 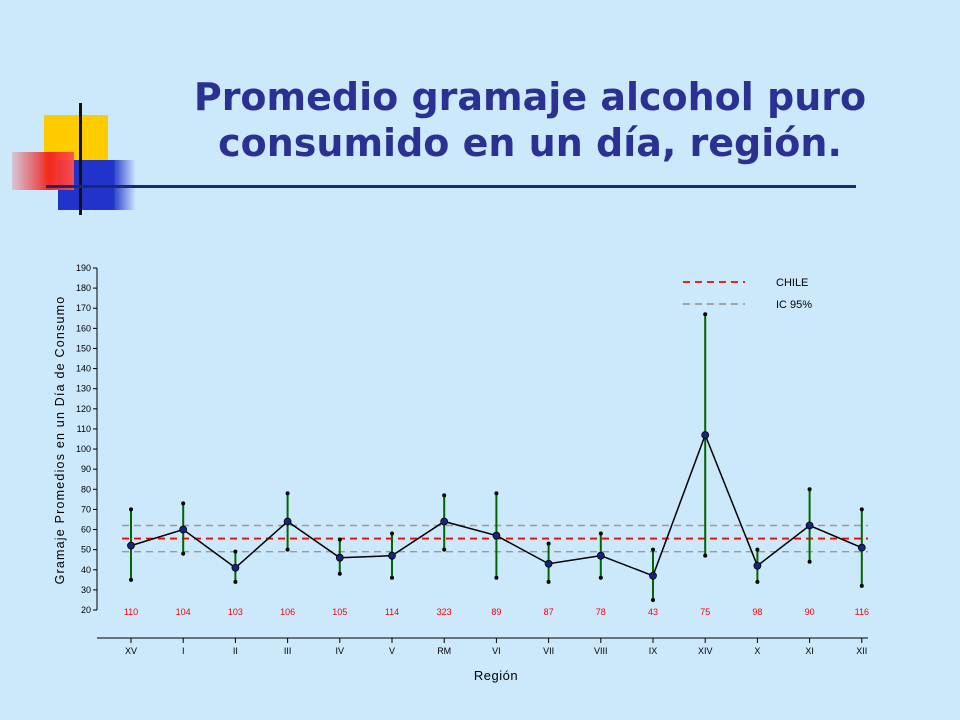 What do you see at coordinates (496, 651) in the screenshot?
I see `x-tick-label: VI` at bounding box center [496, 651].